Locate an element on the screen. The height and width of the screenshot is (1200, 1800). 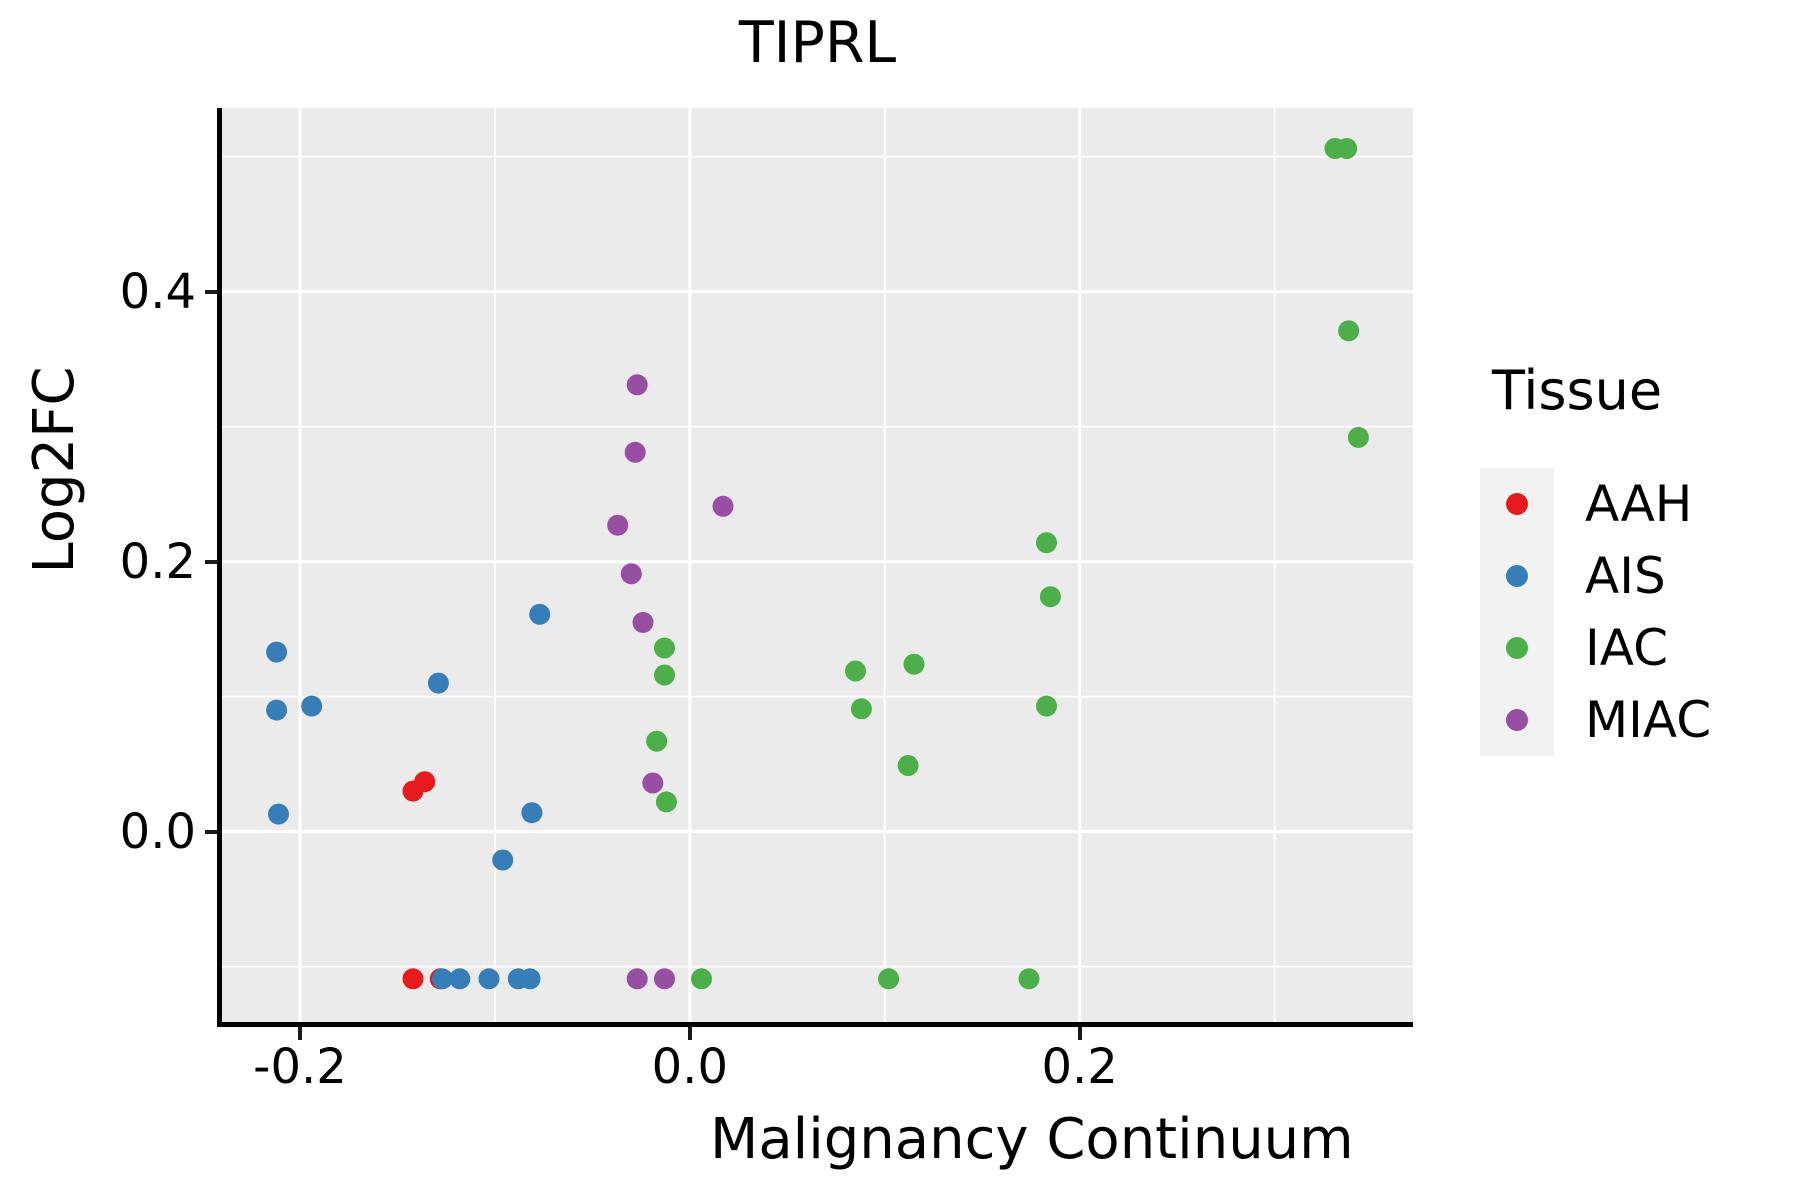
legend-item-aah: AAH is located at coordinates (1640, 504).